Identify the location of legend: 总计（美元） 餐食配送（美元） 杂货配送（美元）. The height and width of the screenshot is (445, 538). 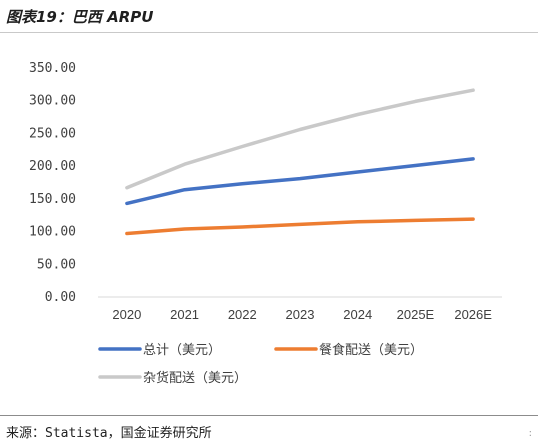
(260, 364).